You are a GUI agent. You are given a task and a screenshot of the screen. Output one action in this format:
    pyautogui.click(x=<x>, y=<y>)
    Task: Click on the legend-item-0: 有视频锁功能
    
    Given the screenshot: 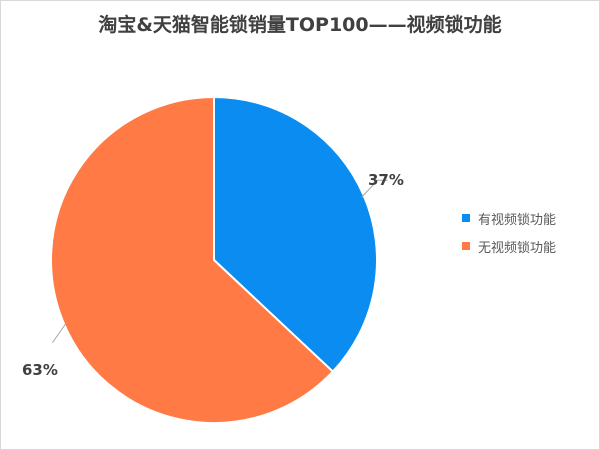 What is the action you would take?
    pyautogui.click(x=509, y=218)
    